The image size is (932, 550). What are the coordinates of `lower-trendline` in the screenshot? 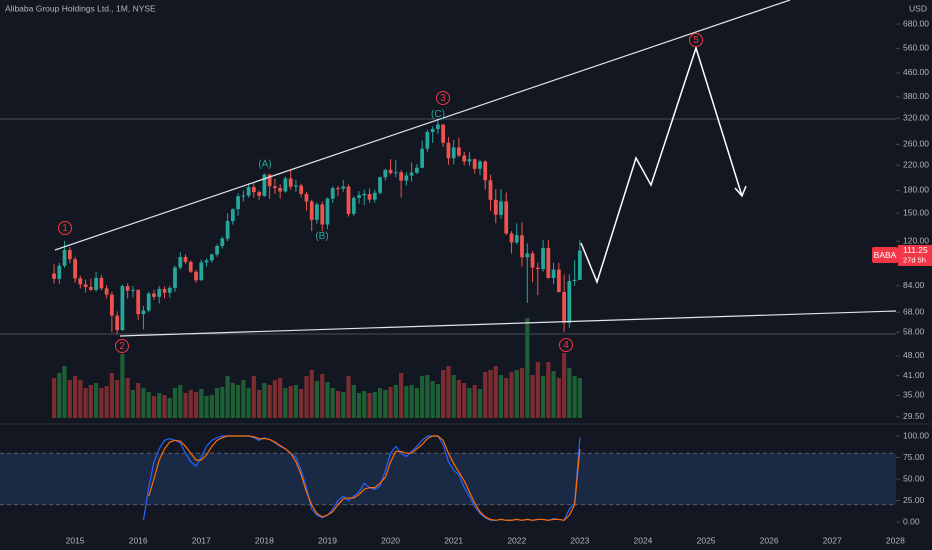 It's located at (508, 323).